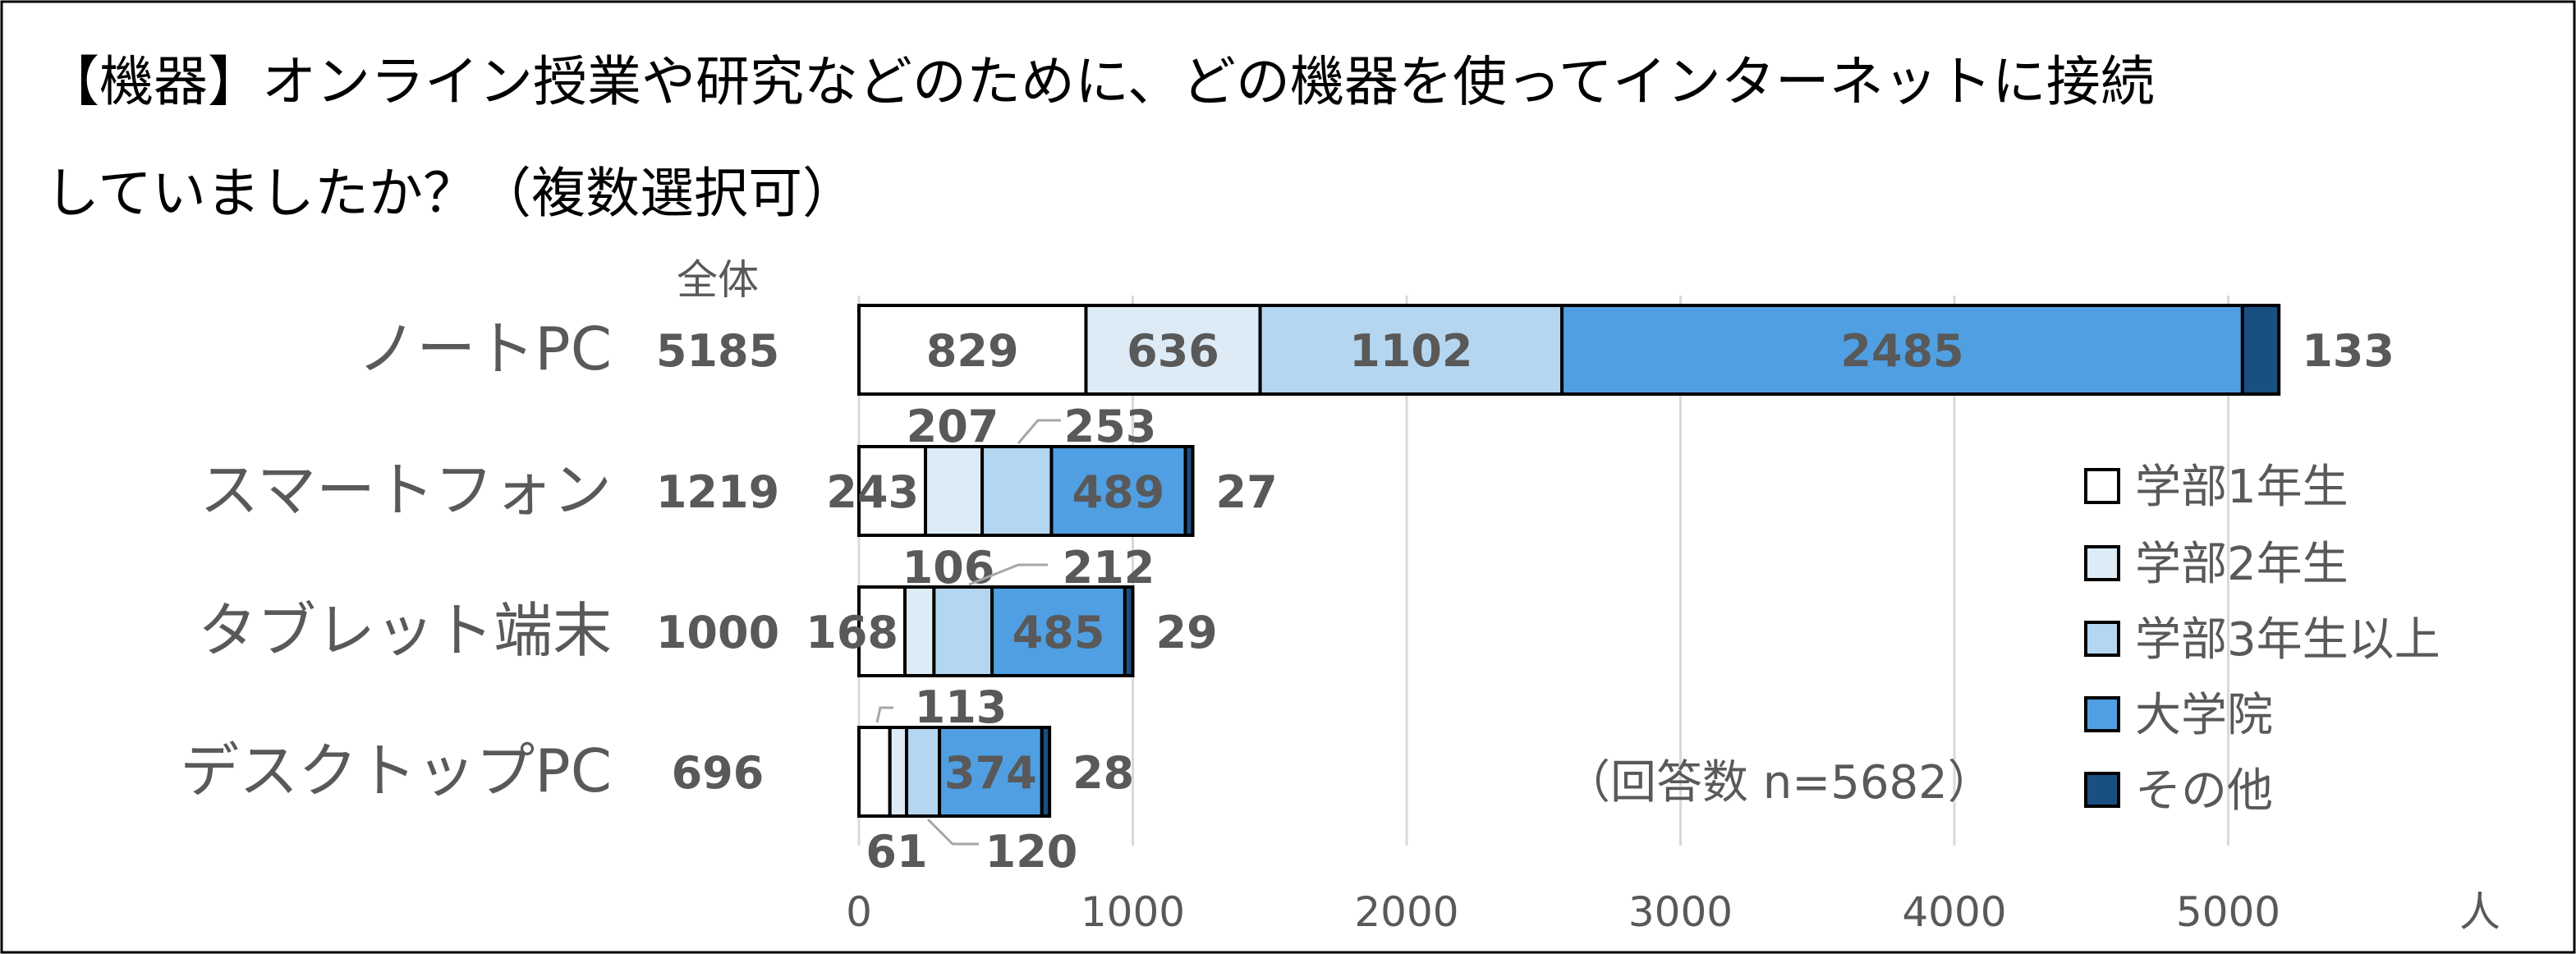  Describe the element at coordinates (1680, 912) in the screenshot. I see `x-tick-label: 3000` at that location.